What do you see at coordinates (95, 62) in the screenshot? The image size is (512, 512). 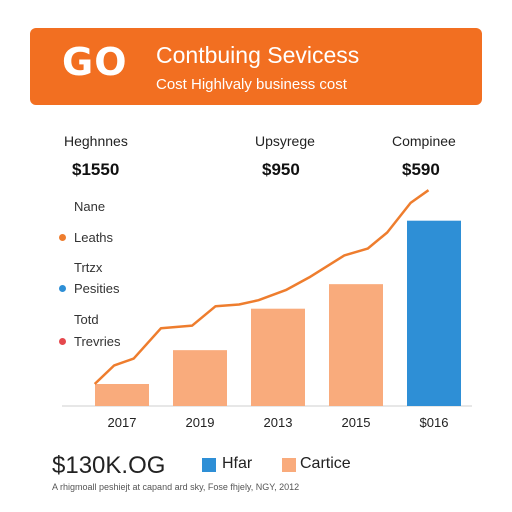 I see `logo: GO` at bounding box center [95, 62].